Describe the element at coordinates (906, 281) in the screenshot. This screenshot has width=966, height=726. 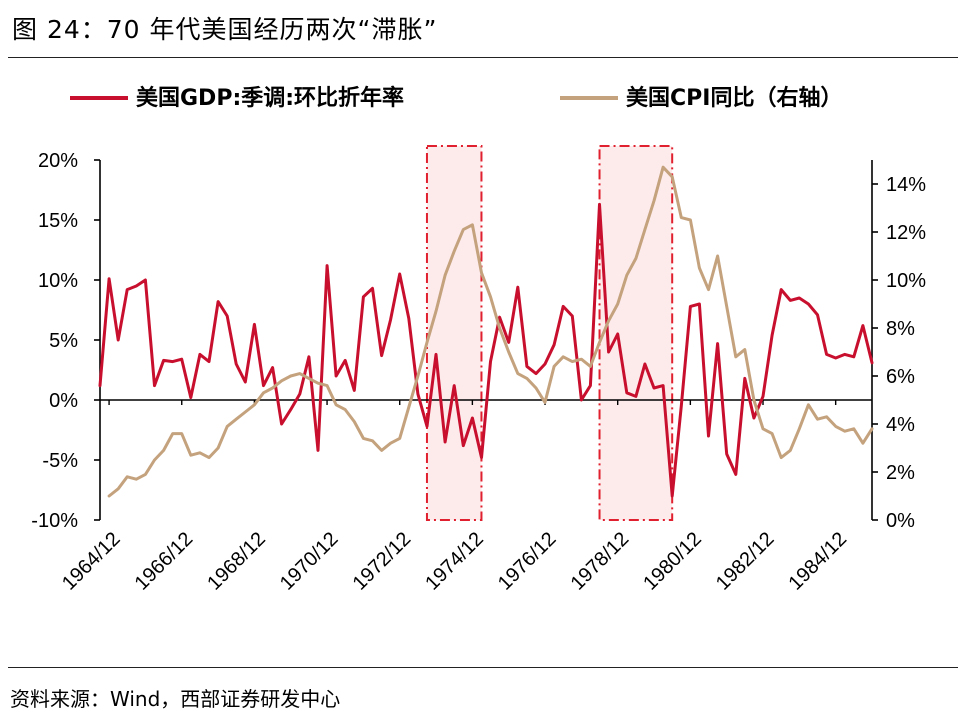
I see `y-right-tick-label: 10%` at that location.